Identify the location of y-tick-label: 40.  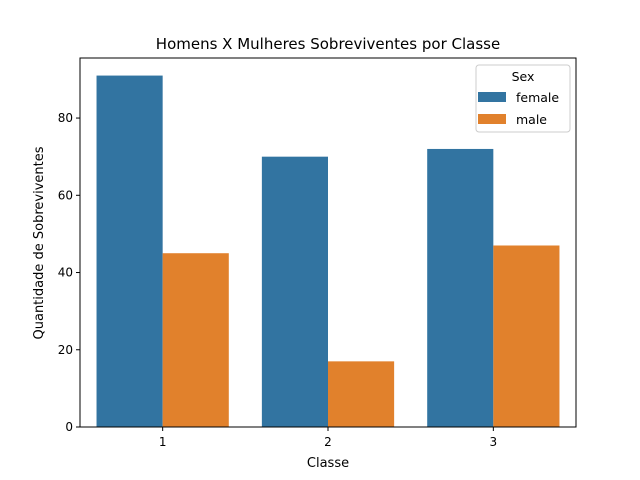
(65, 273).